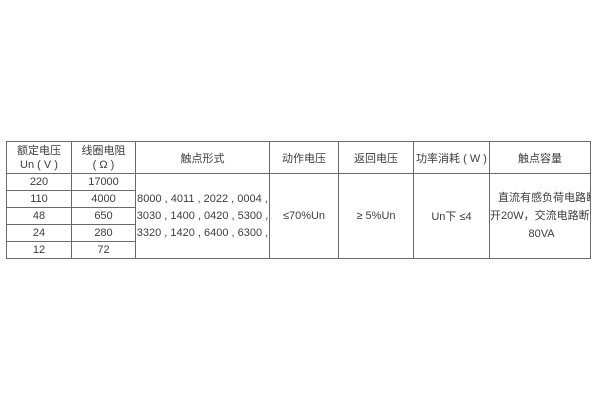 This screenshot has width=600, height=400. I want to click on header-coil-resistance: 线圈电阻 ( Ω ), so click(103, 157).